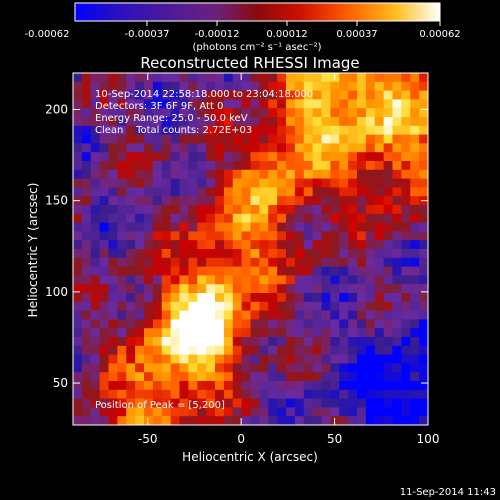 This screenshot has height=500, width=500. What do you see at coordinates (56, 201) in the screenshot?
I see `y-tick-label: 150` at bounding box center [56, 201].